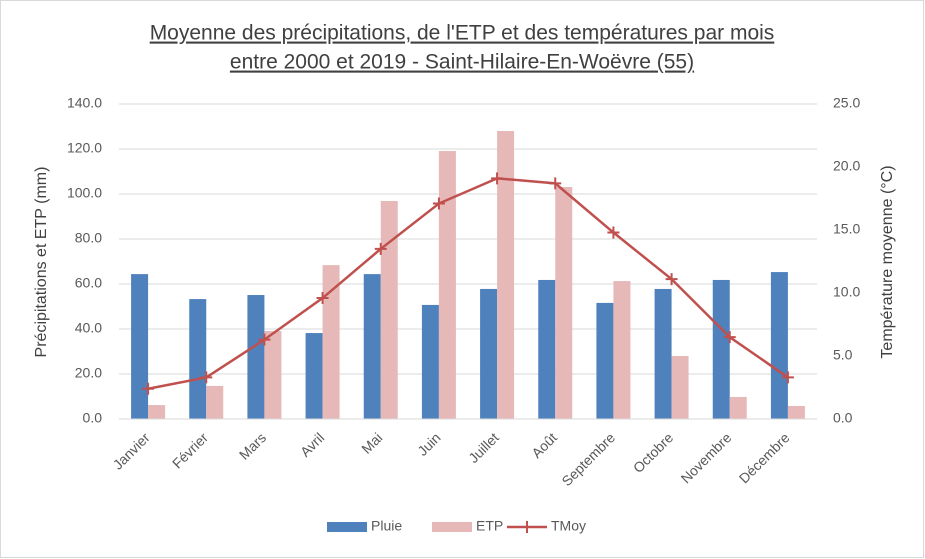 The width and height of the screenshot is (925, 559). Describe the element at coordinates (41, 262) in the screenshot. I see `y-axis-title: Précipitations et ETP (mm)` at that location.